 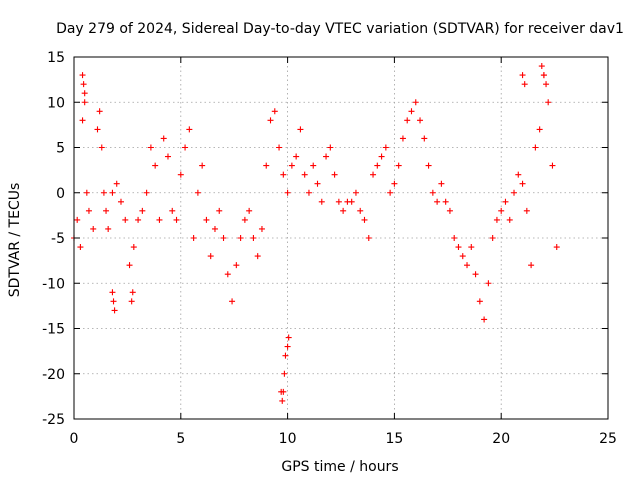 I want to click on x-tick-label: 5, so click(x=180, y=439).